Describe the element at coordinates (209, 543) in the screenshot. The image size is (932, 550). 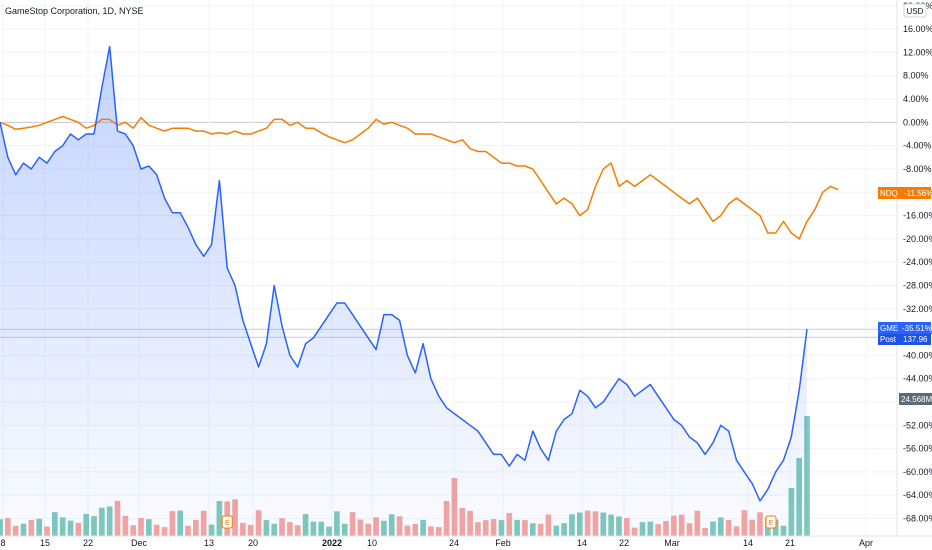
I see `x-tick-label: 13` at that location.